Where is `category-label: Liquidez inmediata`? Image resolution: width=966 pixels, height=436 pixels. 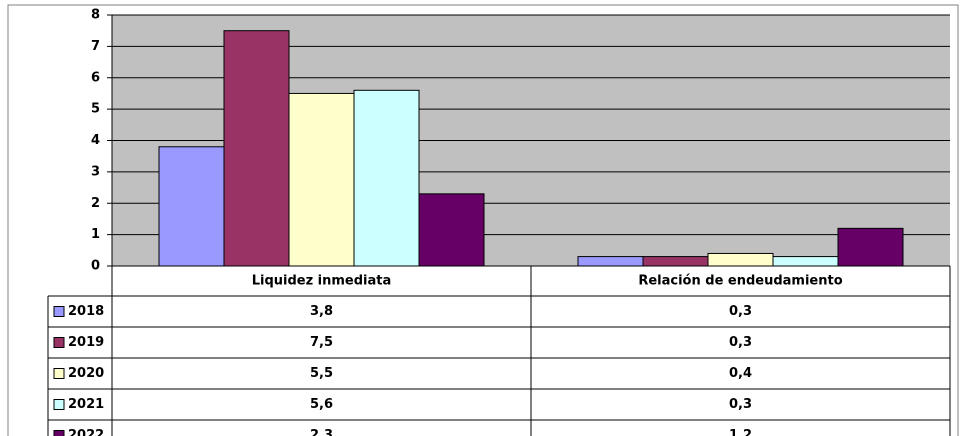
category-label: Liquidez inmediata is located at coordinates (322, 281).